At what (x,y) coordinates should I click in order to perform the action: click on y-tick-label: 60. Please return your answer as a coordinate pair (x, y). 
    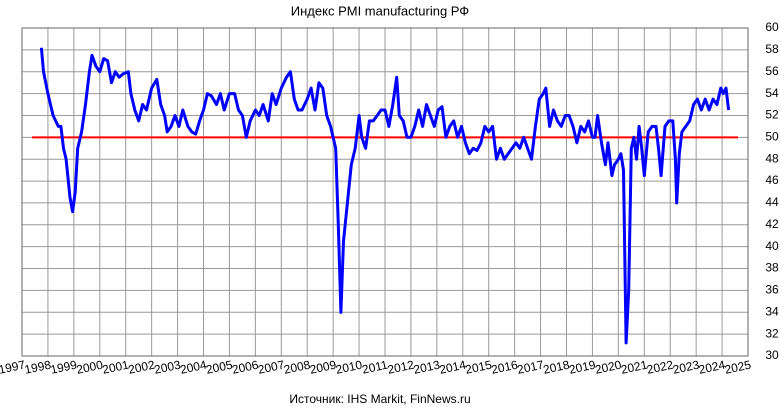
    Looking at the image, I should click on (772, 27).